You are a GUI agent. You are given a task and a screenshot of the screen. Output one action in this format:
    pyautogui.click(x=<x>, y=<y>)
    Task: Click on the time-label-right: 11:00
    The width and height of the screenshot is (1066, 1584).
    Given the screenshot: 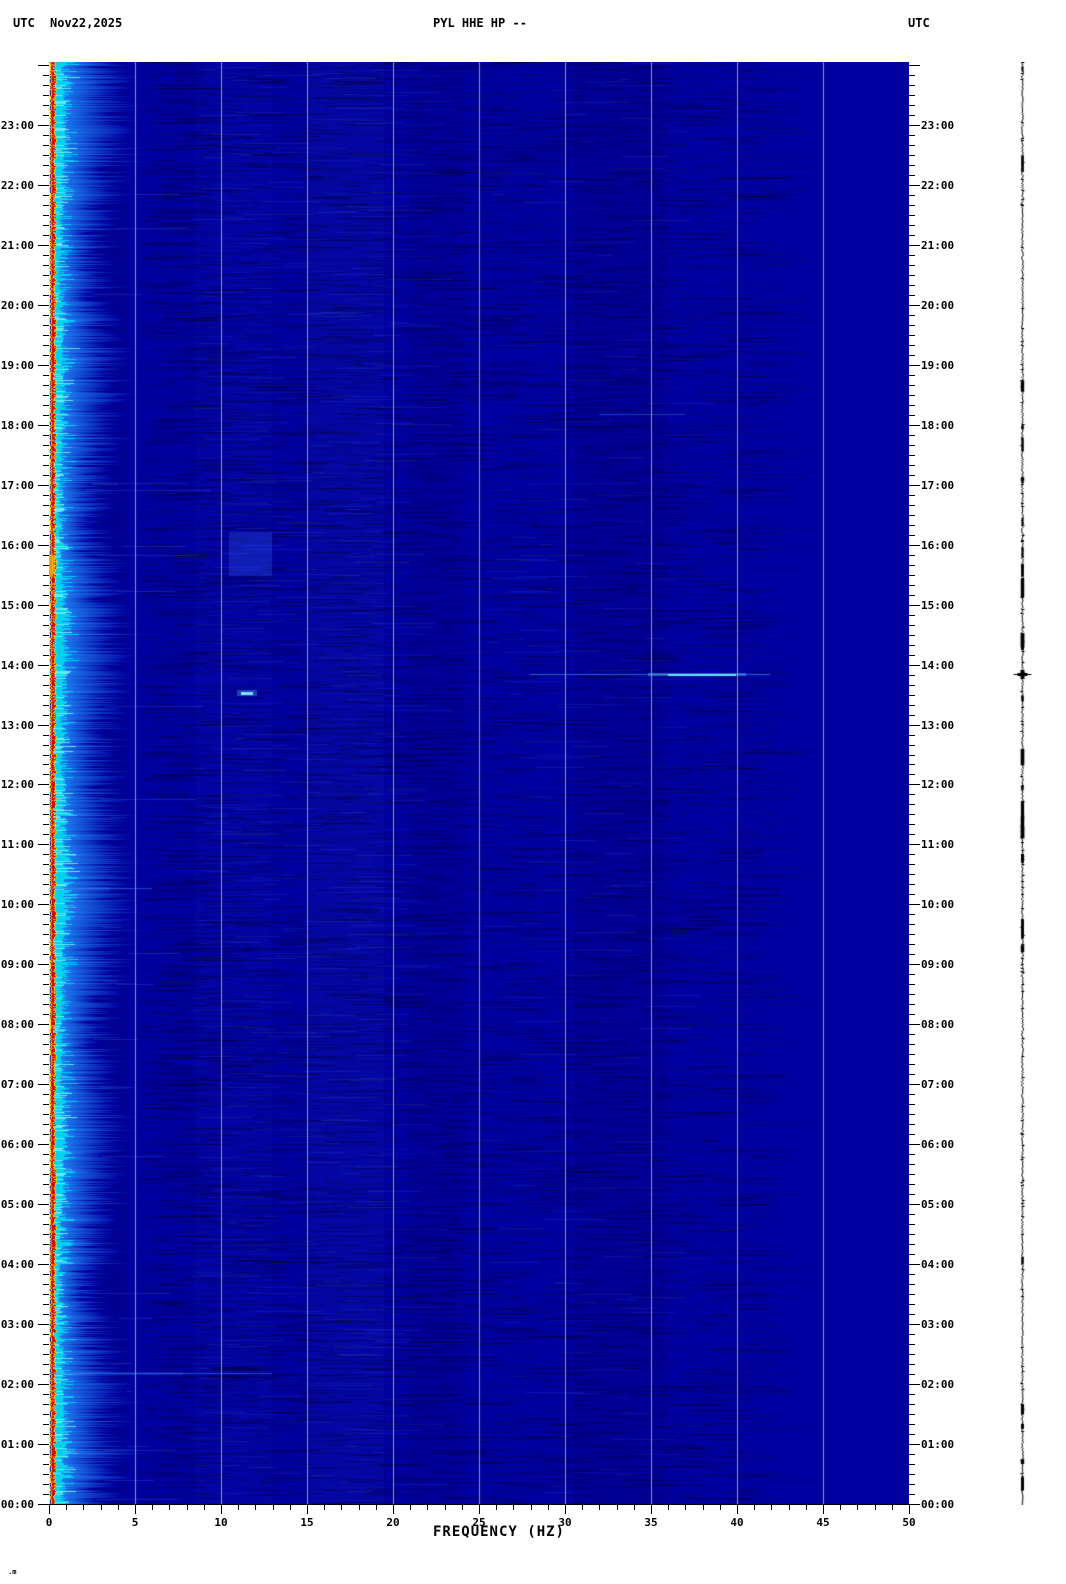 What is the action you would take?
    pyautogui.click(x=938, y=845)
    